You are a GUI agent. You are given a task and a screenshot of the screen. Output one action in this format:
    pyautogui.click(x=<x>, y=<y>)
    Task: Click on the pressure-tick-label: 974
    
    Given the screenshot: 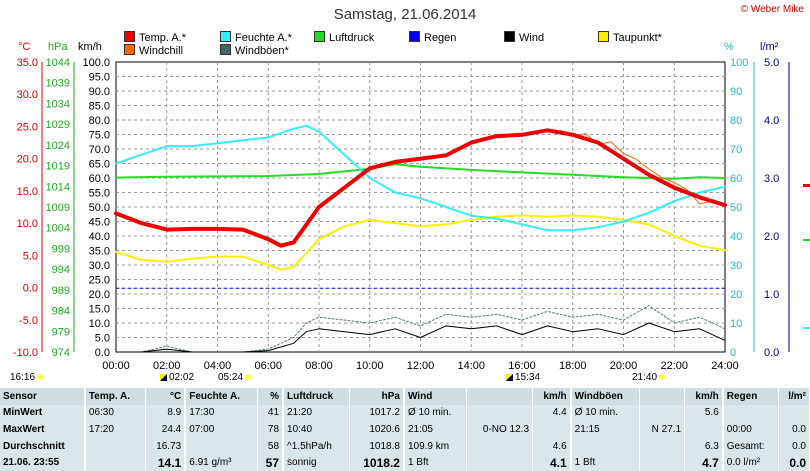 What is the action you would take?
    pyautogui.click(x=61, y=353)
    